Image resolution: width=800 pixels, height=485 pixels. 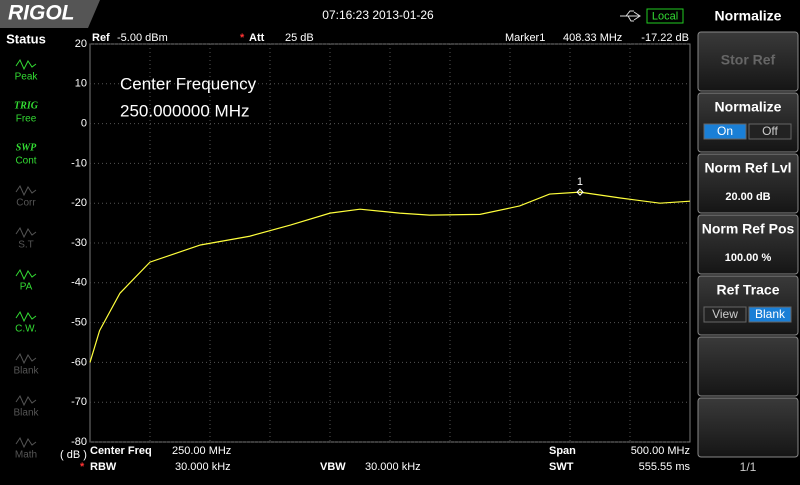 I want to click on menu-label: Norm Ref Lvl, so click(x=747, y=168).